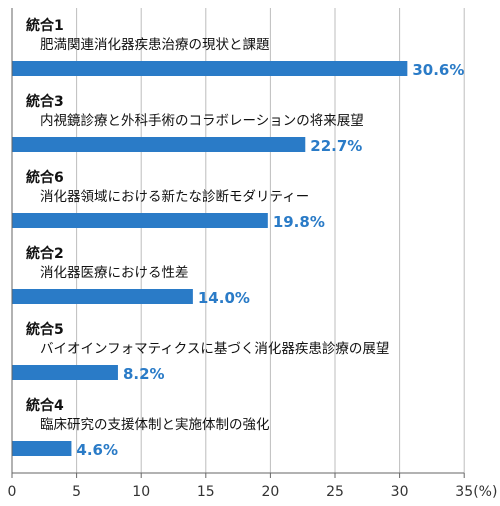  I want to click on category-description-label: 肥満関連消化器疾患治療の現状と課題, so click(155, 44).